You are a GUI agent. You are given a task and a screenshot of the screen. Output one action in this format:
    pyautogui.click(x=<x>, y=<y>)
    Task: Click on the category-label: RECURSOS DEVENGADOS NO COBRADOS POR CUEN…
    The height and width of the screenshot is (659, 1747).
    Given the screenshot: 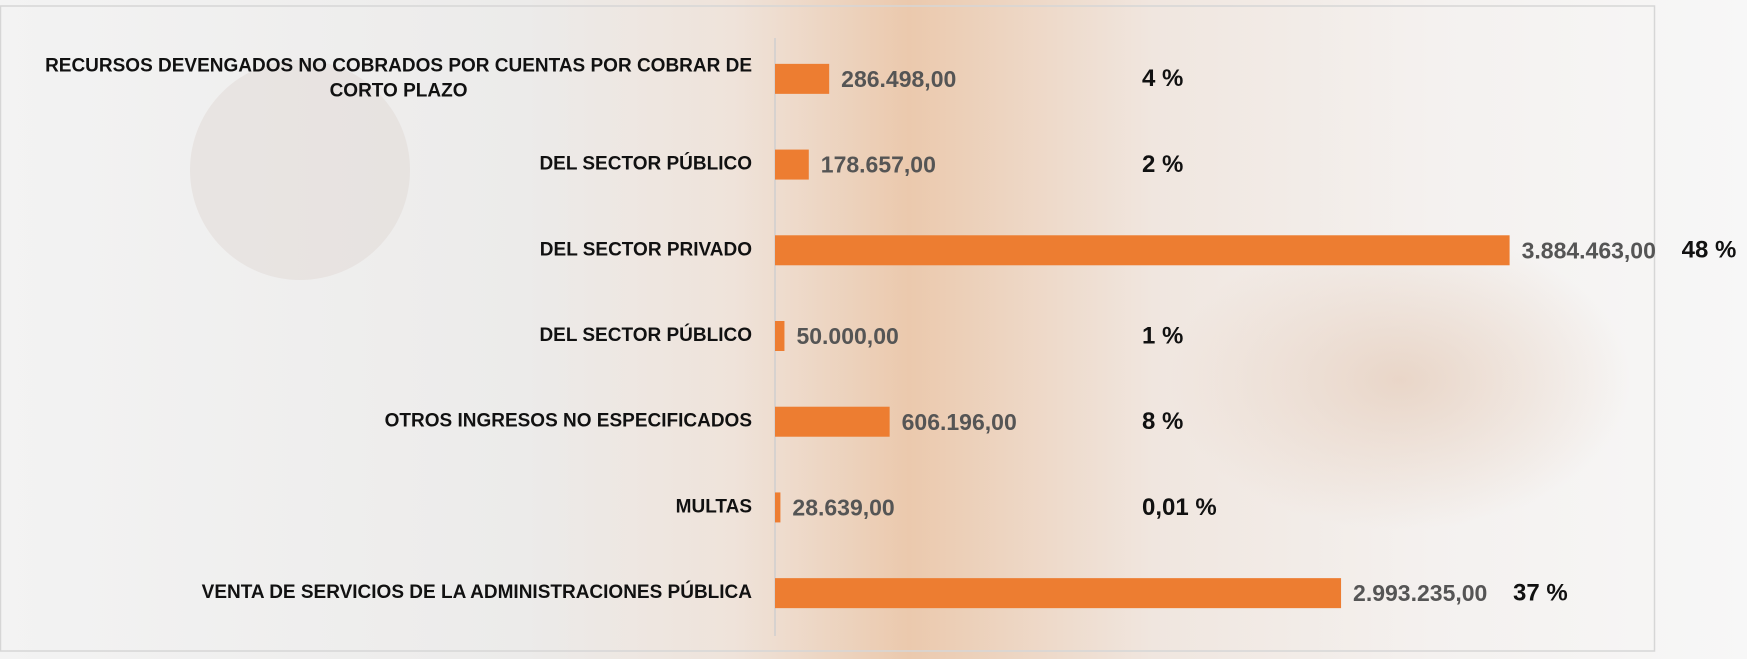 What is the action you would take?
    pyautogui.click(x=398, y=78)
    